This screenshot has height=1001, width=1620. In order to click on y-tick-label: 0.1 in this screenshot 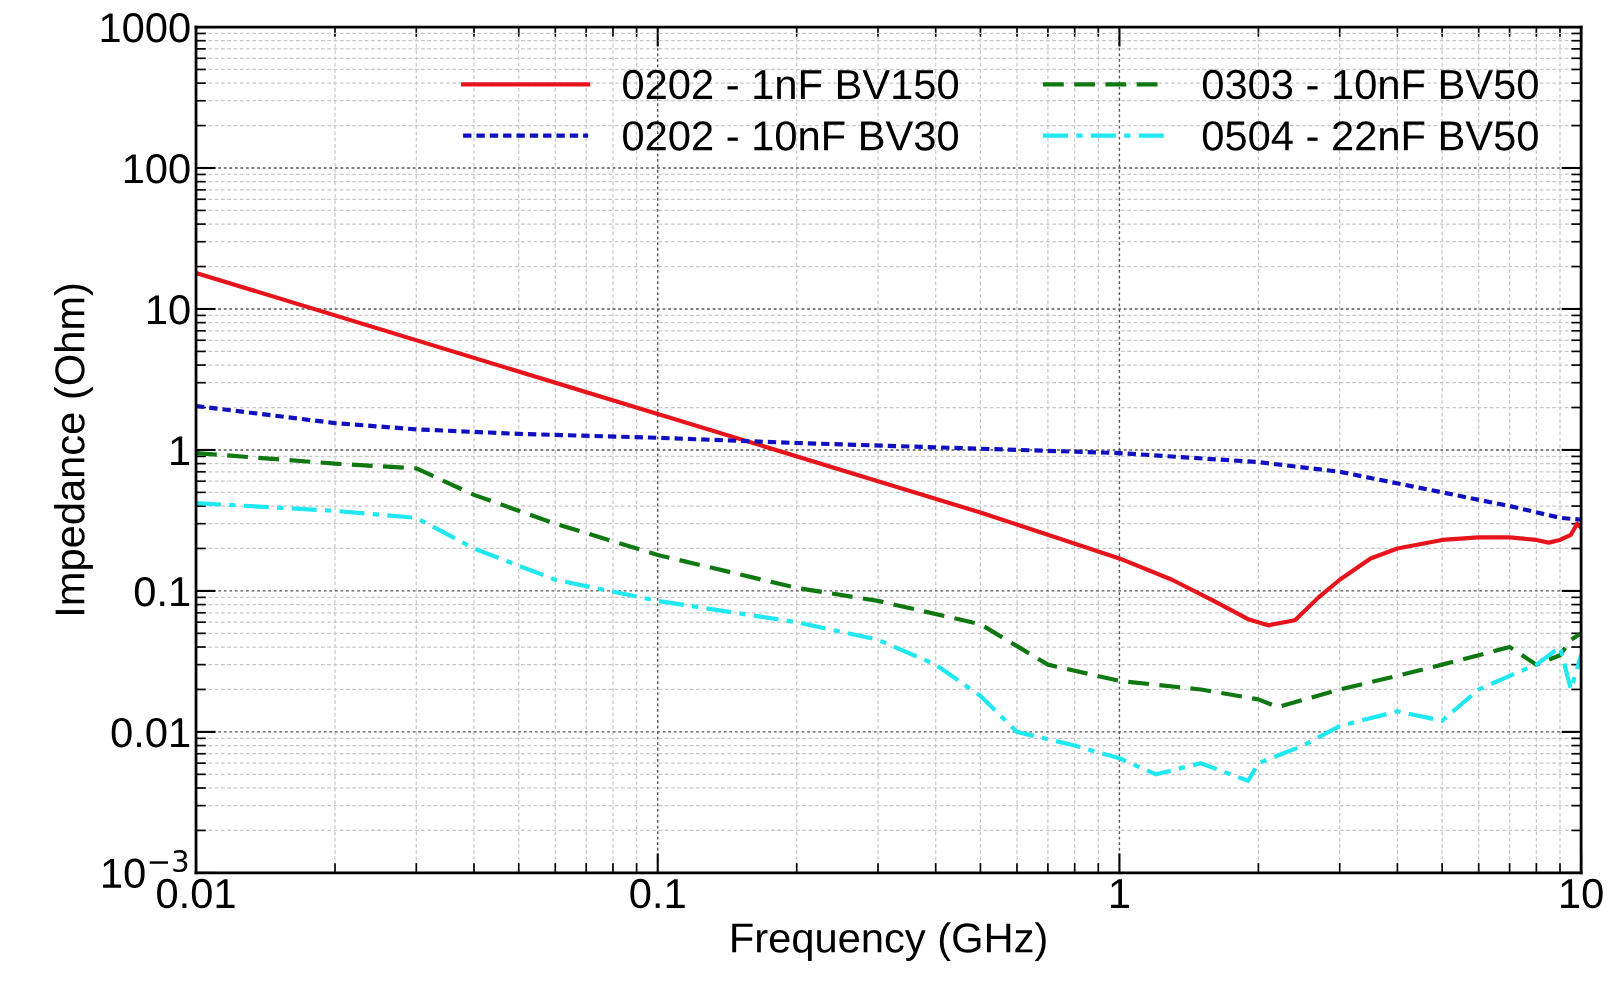, I will do `click(162, 591)`.